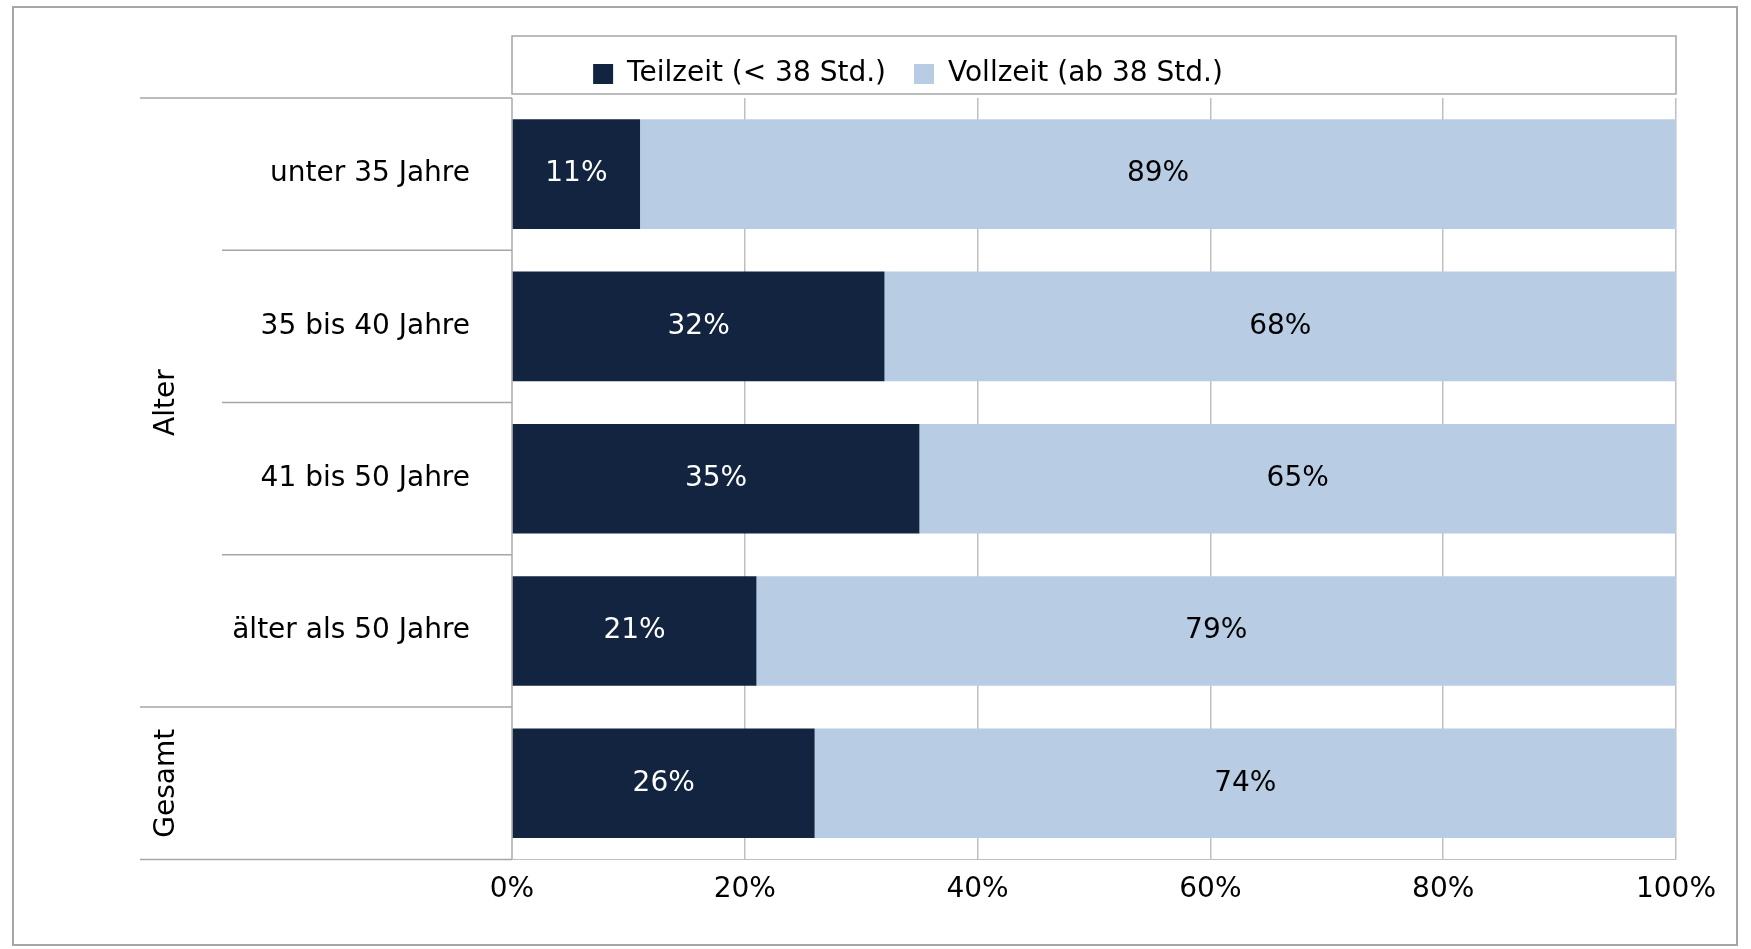  Describe the element at coordinates (1676, 888) in the screenshot. I see `x-tick-label: 100%` at that location.